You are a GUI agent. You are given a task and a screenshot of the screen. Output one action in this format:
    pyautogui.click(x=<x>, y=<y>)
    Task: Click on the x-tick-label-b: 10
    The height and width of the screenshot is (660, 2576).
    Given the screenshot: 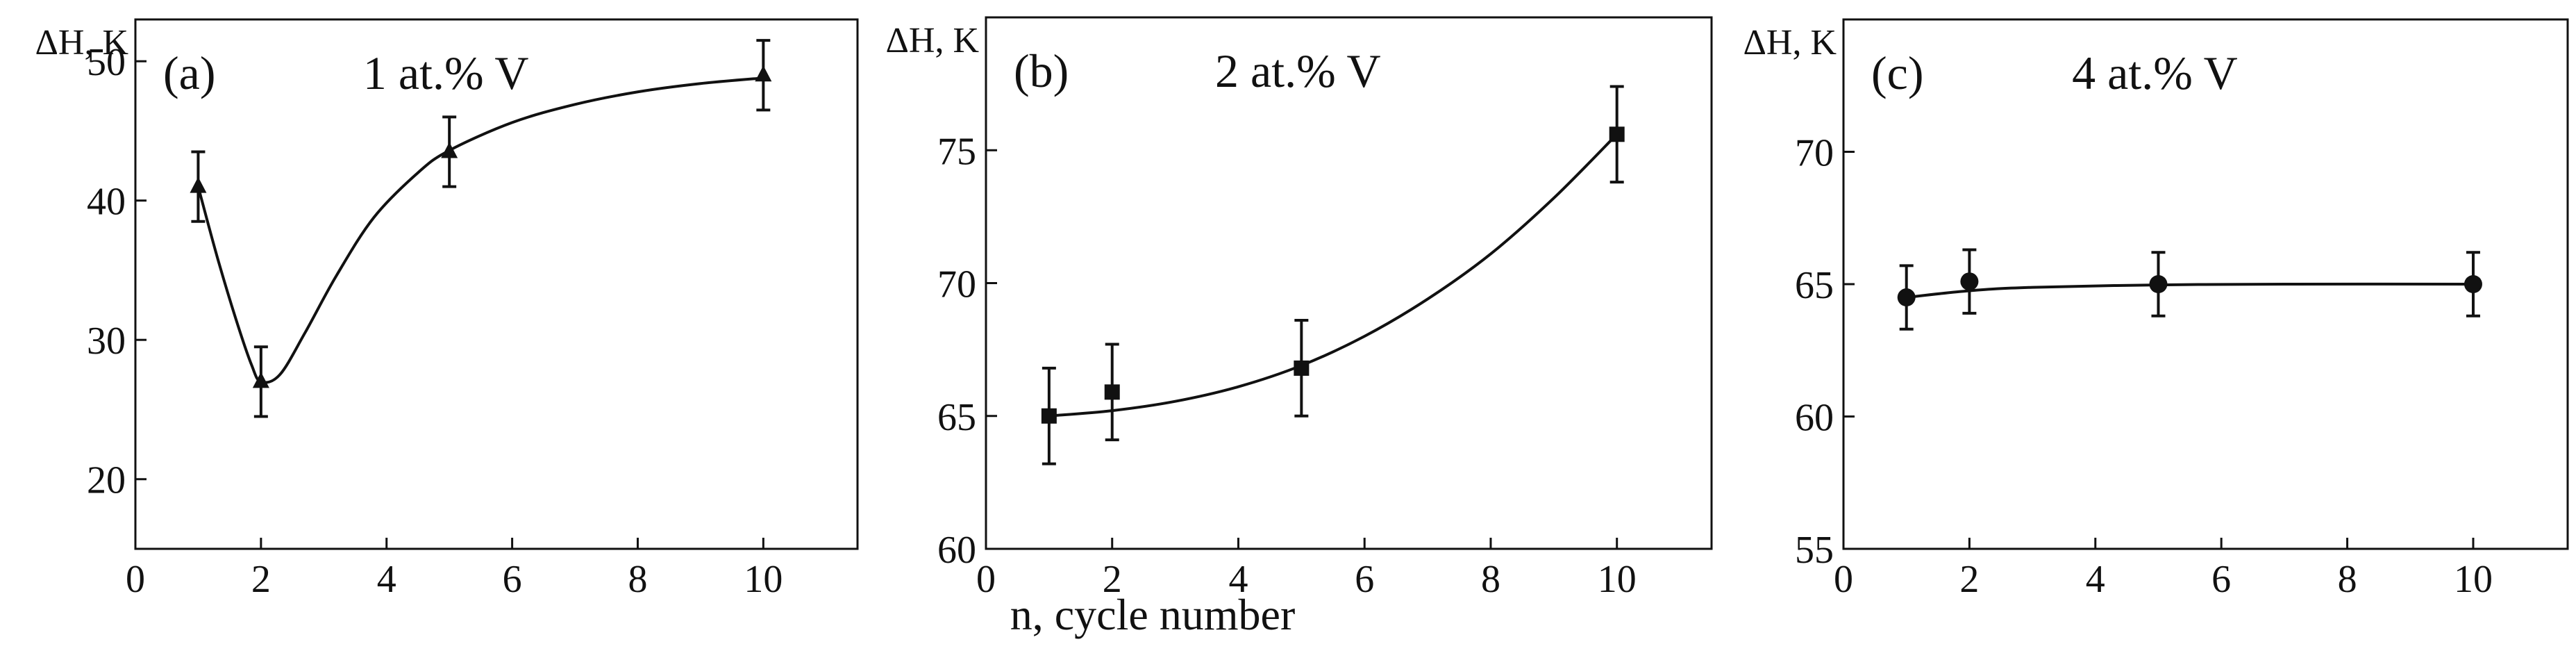 What is the action you would take?
    pyautogui.click(x=1617, y=579)
    